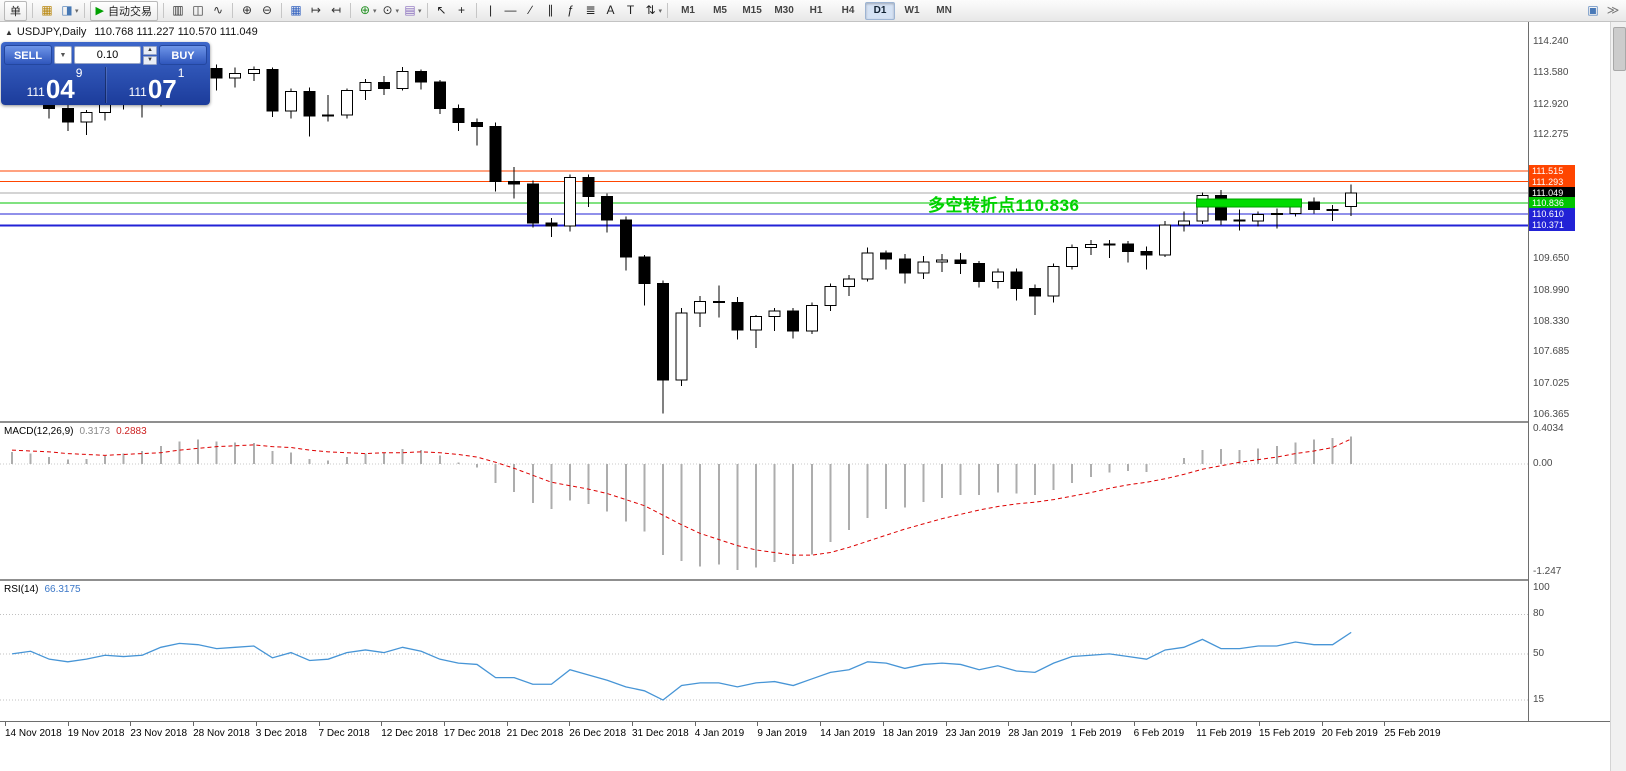  I want to click on rsi-axis-label: 100, so click(1541, 587).